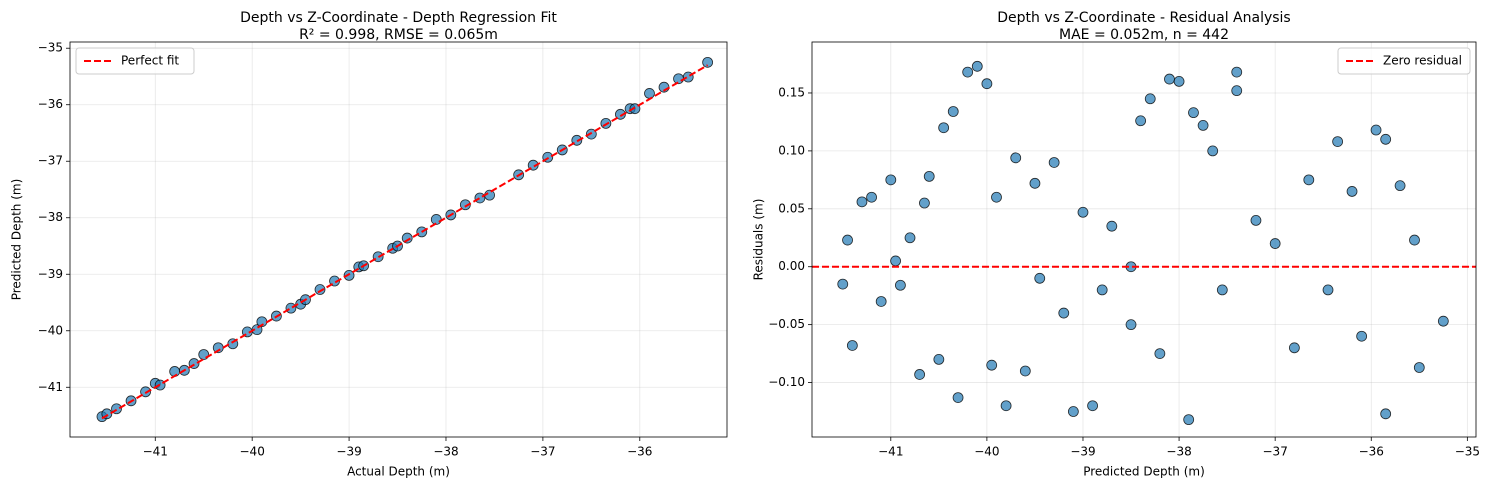 The width and height of the screenshot is (1489, 490). What do you see at coordinates (50, 217) in the screenshot?
I see `y-tick-label: −38` at bounding box center [50, 217].